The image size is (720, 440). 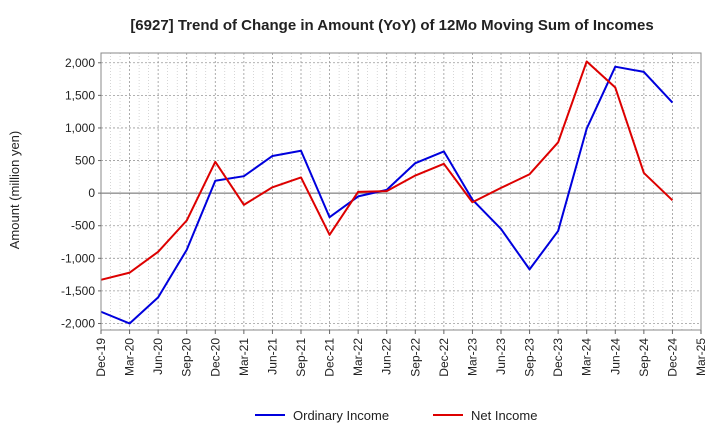 I want to click on x-tick-label: Jun-21, so click(x=272, y=356).